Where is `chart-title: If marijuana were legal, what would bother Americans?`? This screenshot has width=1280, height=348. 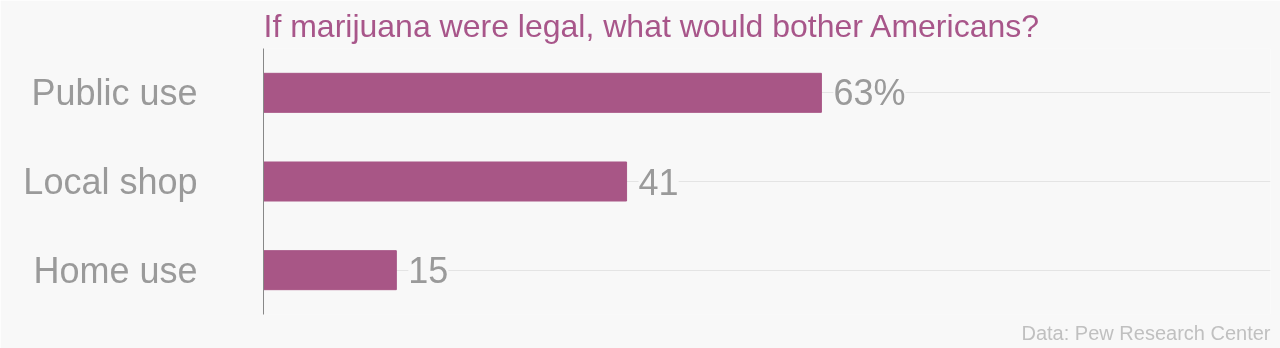
chart-title: If marijuana were legal, what would bother Americans? is located at coordinates (651, 25).